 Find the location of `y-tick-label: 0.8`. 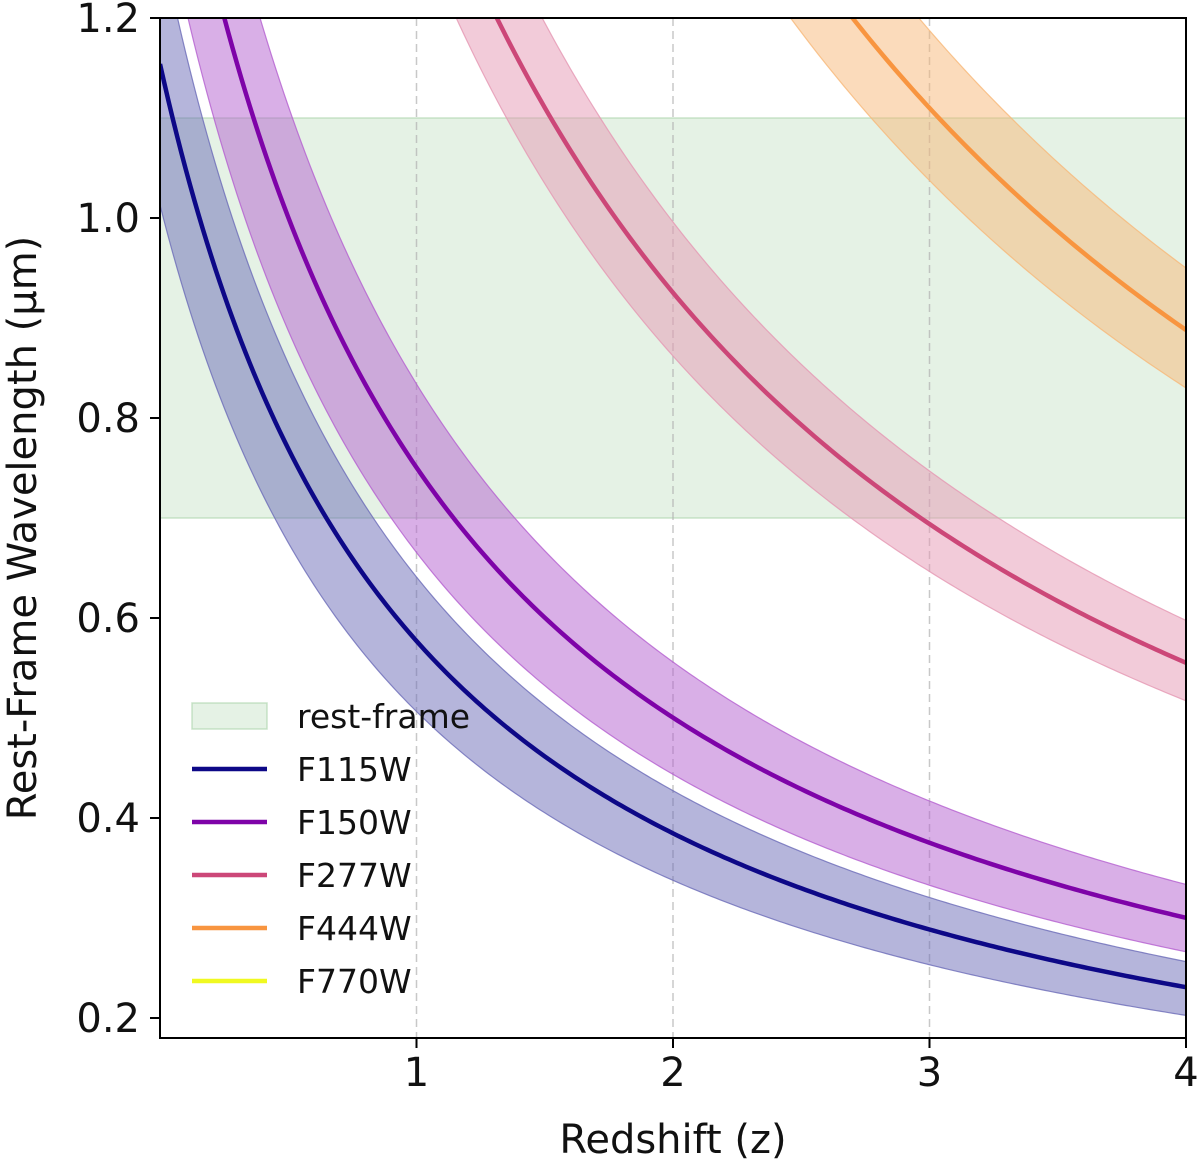

y-tick-label: 0.8 is located at coordinates (108, 419).